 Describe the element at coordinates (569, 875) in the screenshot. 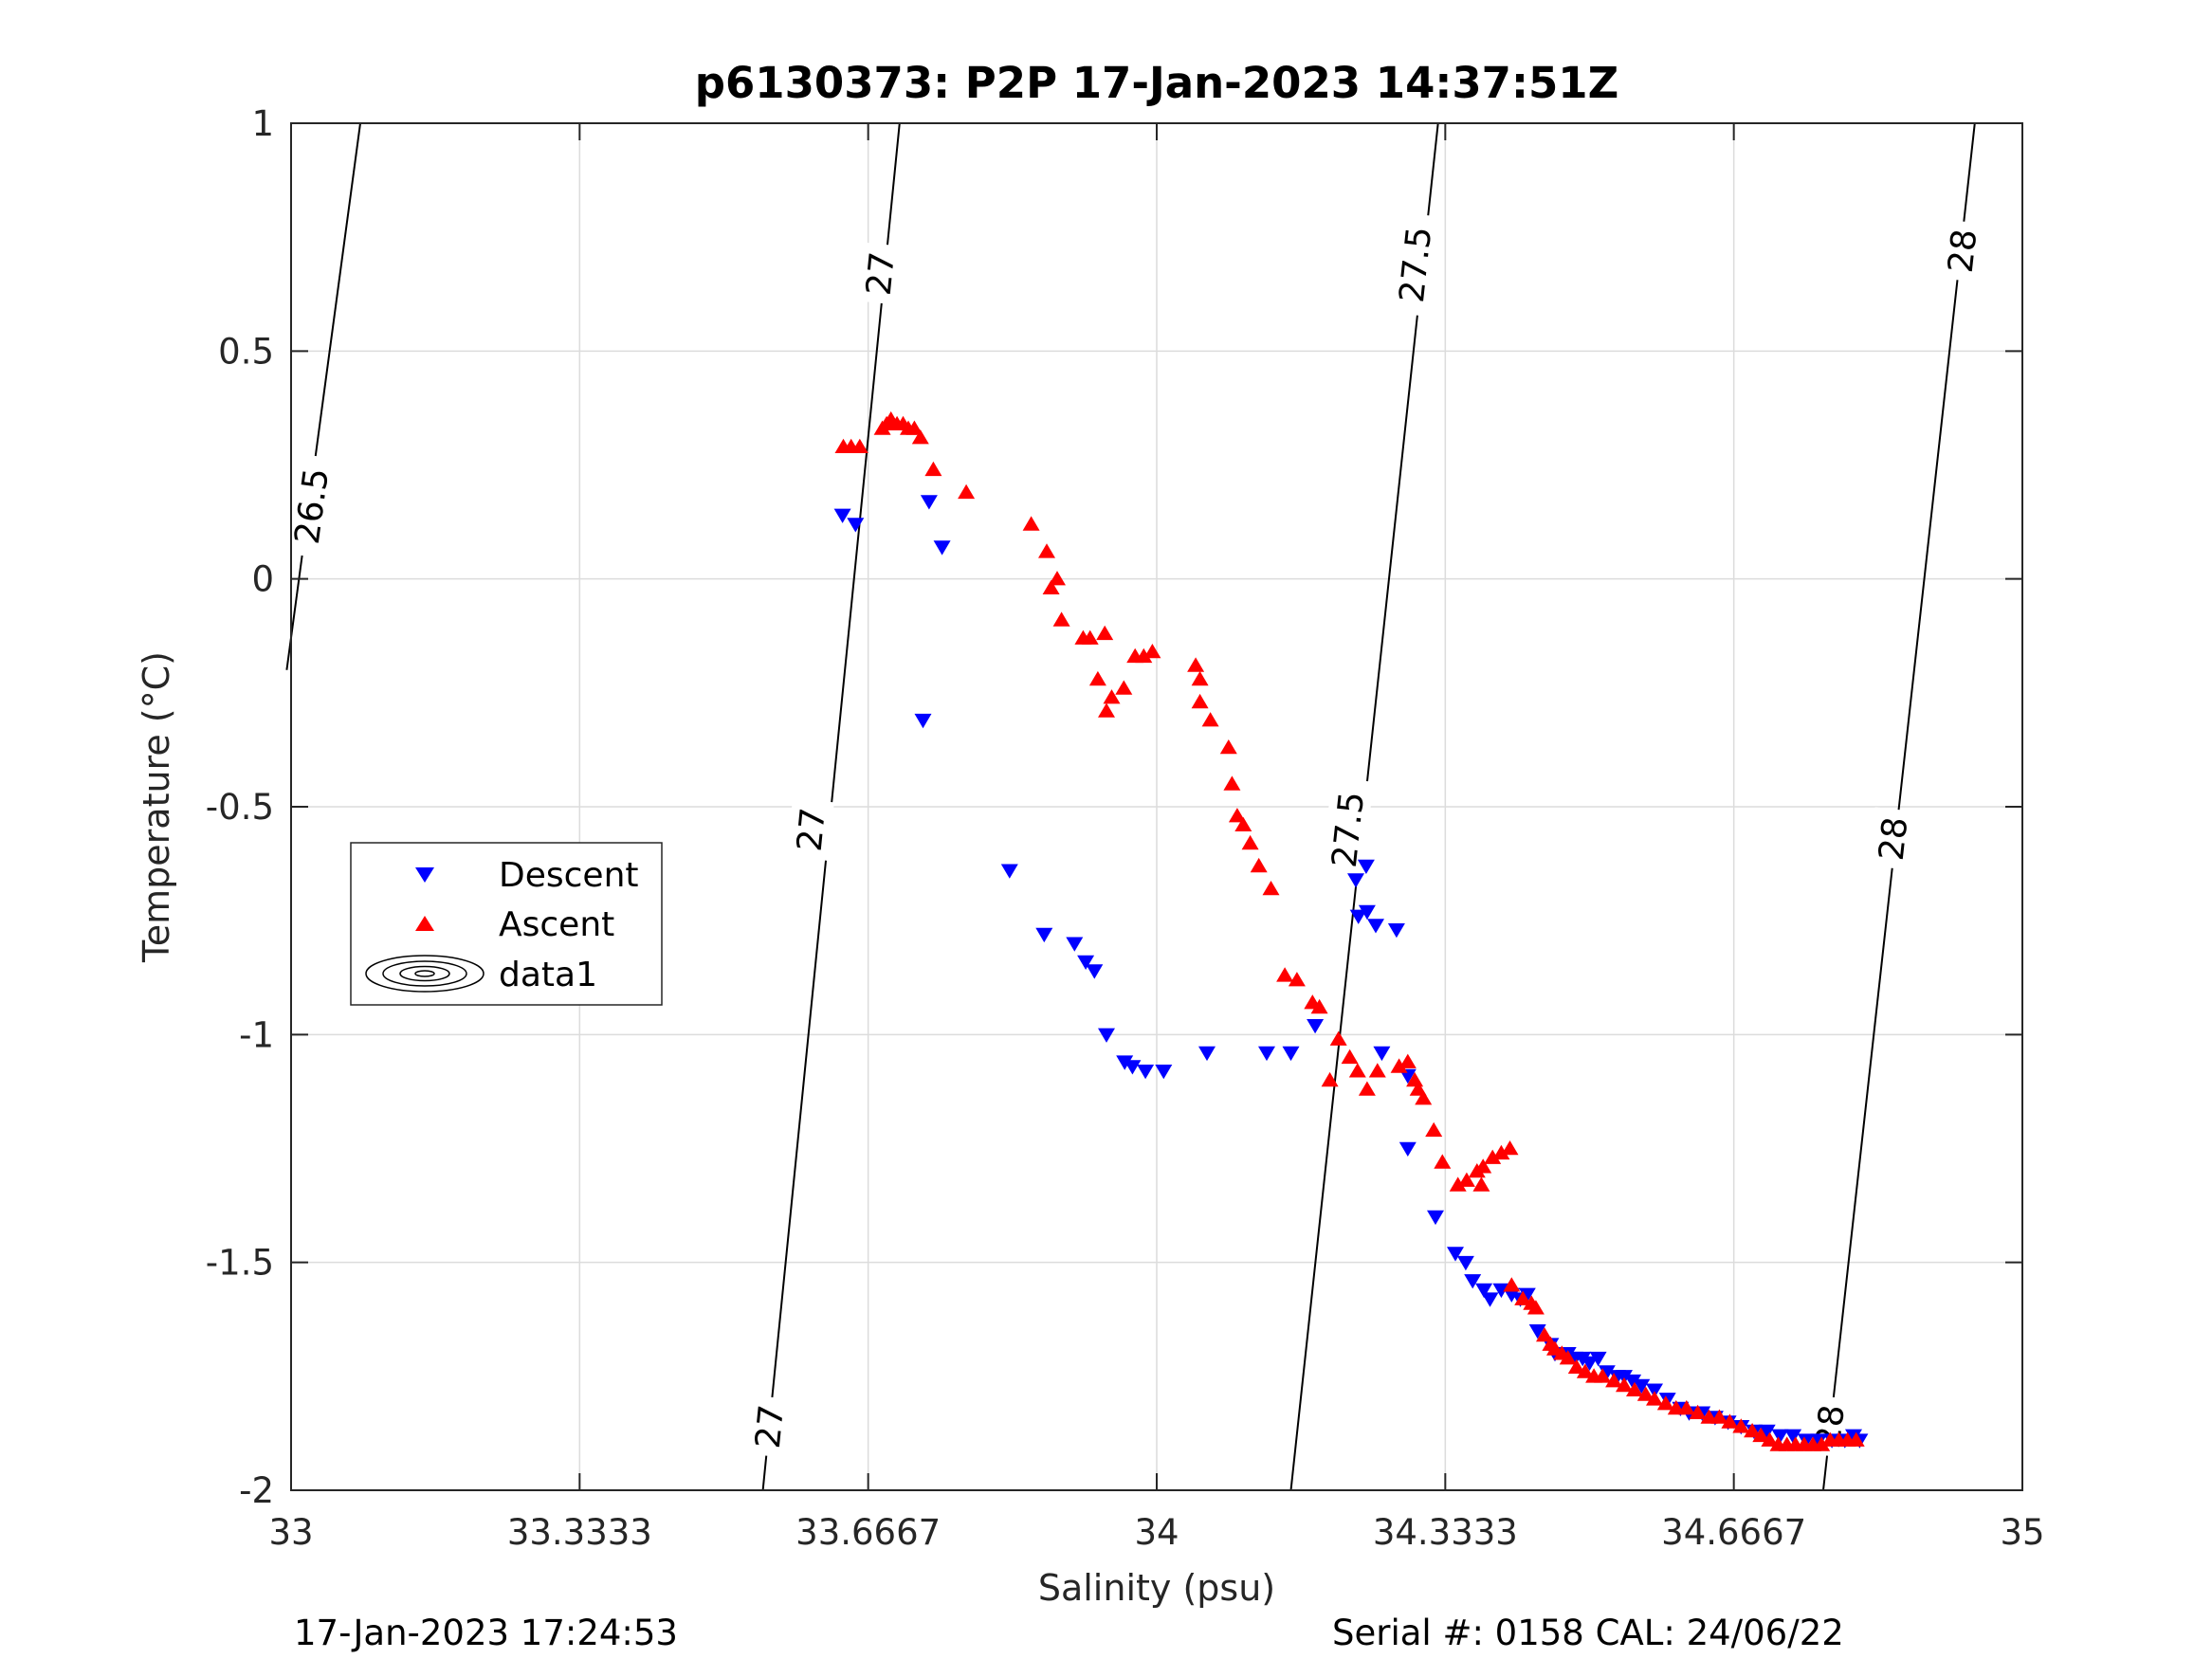

I see `legend-descent-label: Descent` at that location.